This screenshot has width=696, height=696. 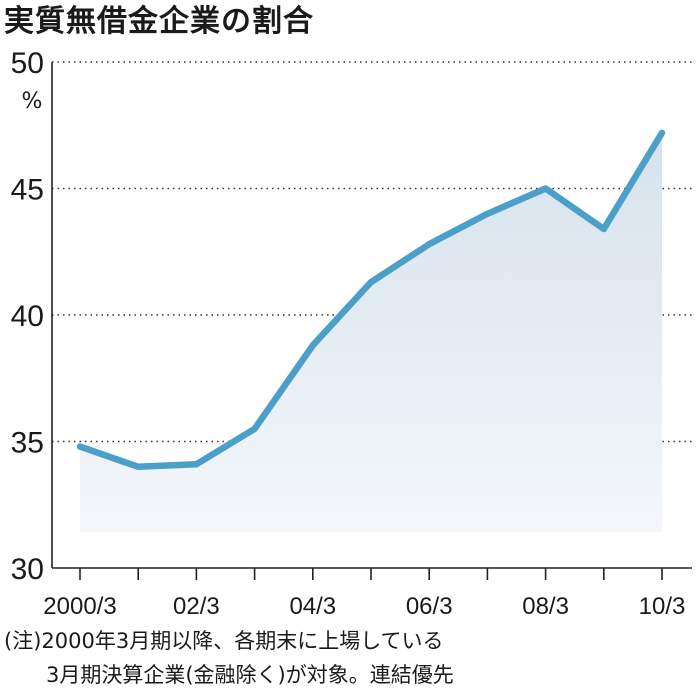 What do you see at coordinates (224, 641) in the screenshot?
I see `footnote-line-1: (注)2000年3月期以降、各期末に上場している` at bounding box center [224, 641].